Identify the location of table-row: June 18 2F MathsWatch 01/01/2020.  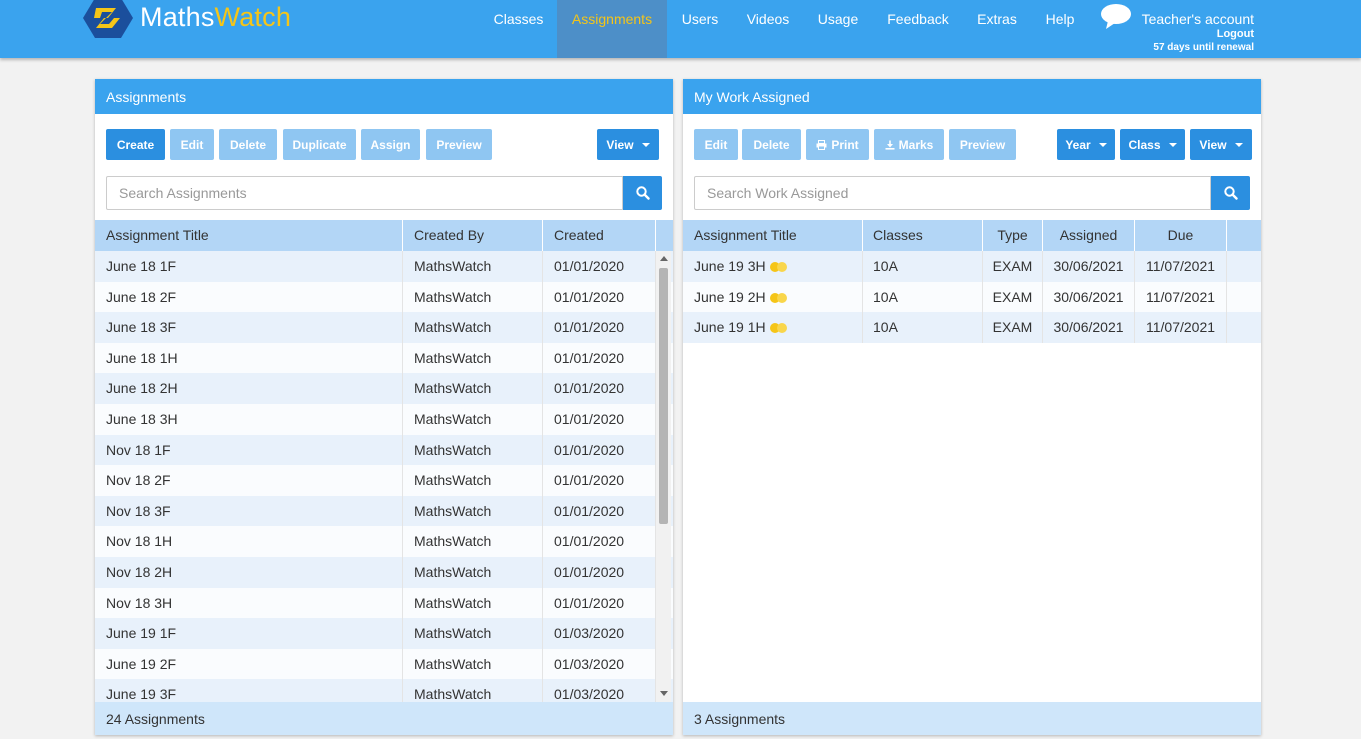
(384, 297).